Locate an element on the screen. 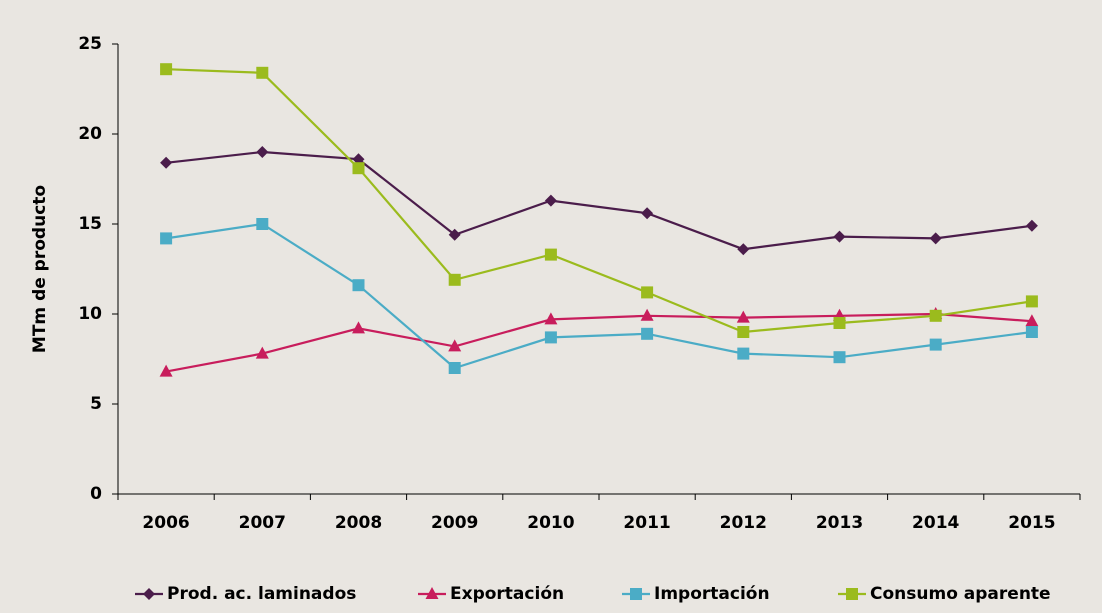  x-tick-label: 2011 is located at coordinates (646, 523).